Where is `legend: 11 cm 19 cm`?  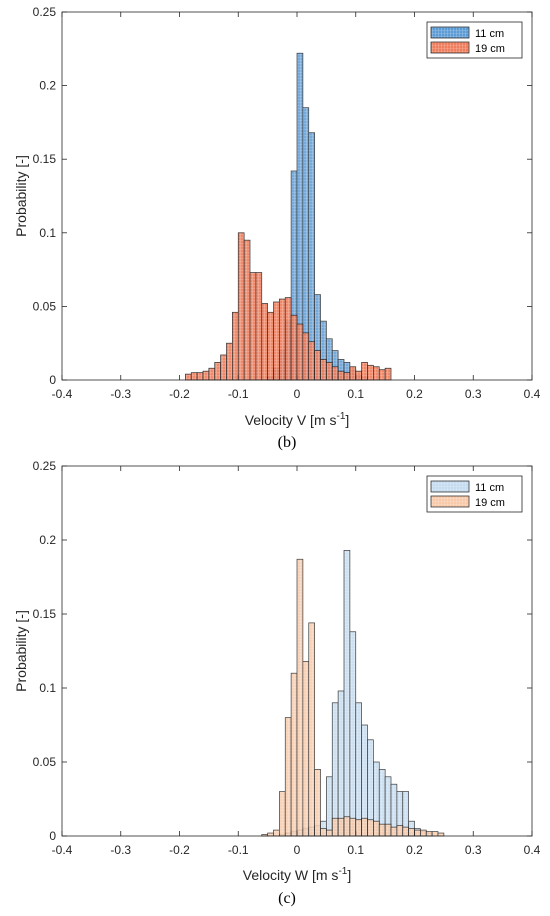
legend: 11 cm 19 cm is located at coordinates (474, 494).